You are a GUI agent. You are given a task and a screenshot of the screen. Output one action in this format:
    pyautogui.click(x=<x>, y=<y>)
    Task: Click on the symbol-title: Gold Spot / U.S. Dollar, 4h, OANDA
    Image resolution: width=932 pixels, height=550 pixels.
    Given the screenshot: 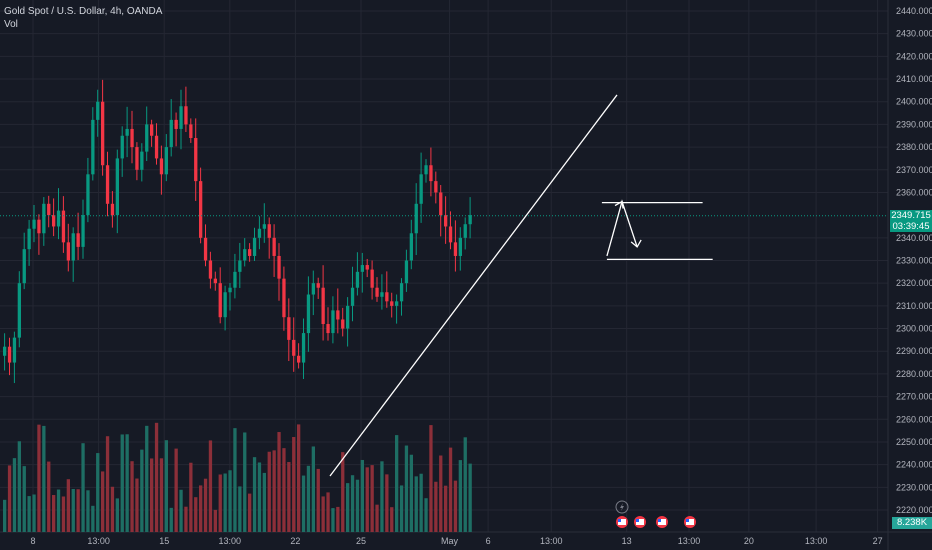 What is the action you would take?
    pyautogui.click(x=83, y=11)
    